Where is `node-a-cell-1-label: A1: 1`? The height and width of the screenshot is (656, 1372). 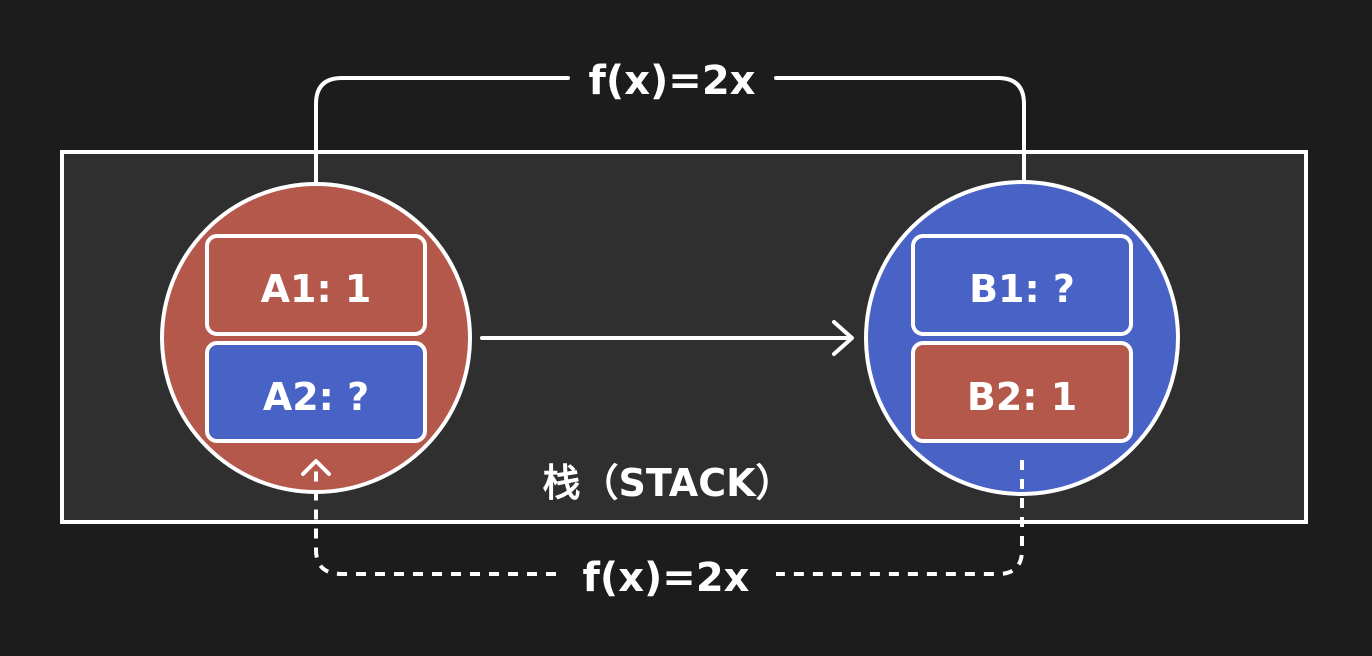
node-a-cell-1-label: A1: 1 is located at coordinates (316, 289).